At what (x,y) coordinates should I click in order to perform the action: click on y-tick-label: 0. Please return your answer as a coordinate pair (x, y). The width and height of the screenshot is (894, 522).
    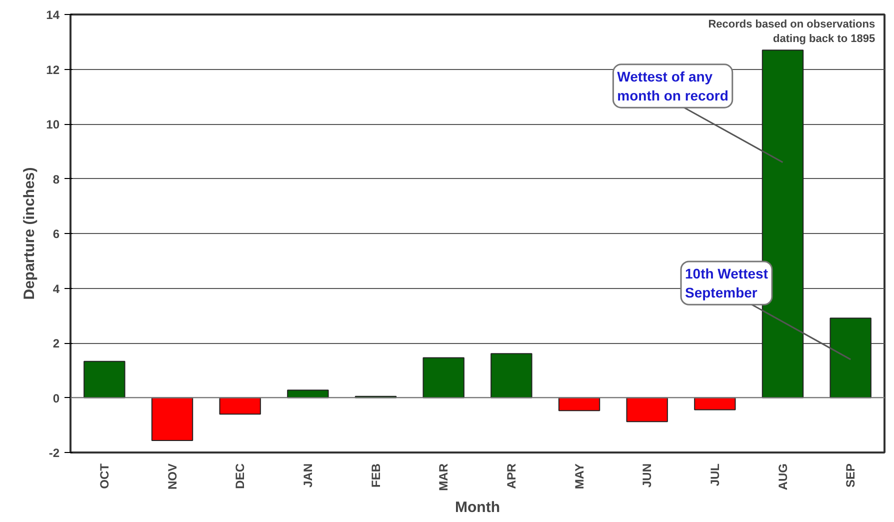
    Looking at the image, I should click on (56, 398).